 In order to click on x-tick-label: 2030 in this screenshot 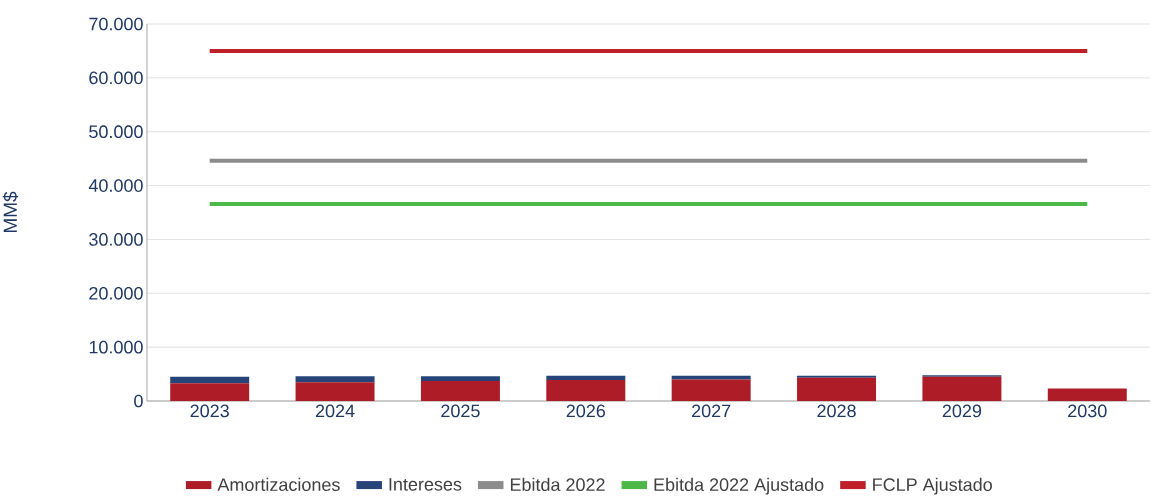, I will do `click(1087, 411)`.